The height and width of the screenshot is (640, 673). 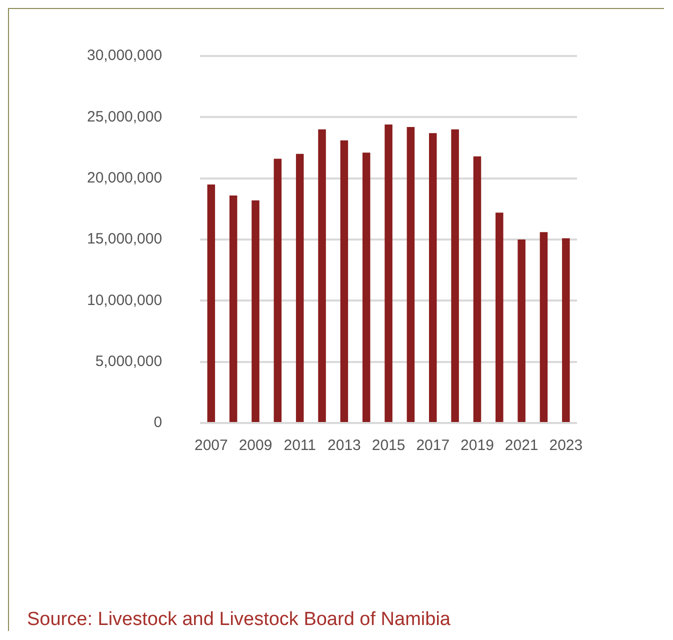 I want to click on x-tick-label: 2011, so click(x=300, y=445).